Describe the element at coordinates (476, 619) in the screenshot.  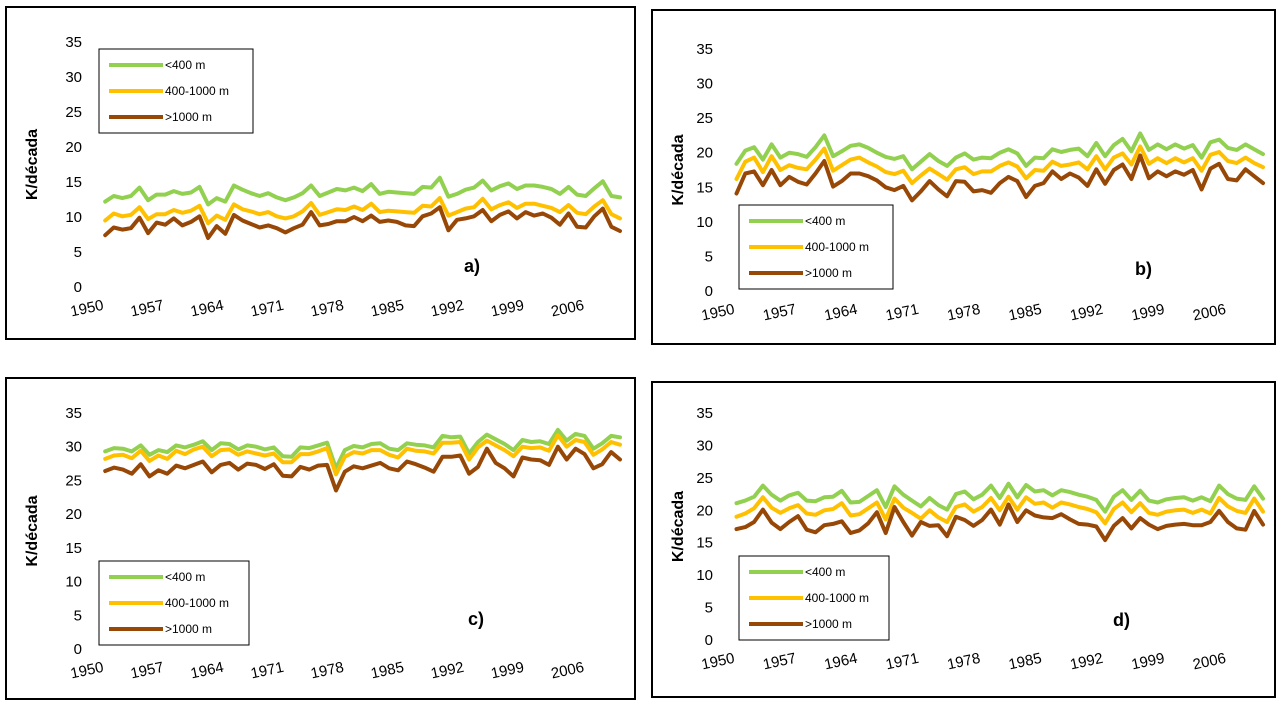
I see `panel-label: c)` at that location.